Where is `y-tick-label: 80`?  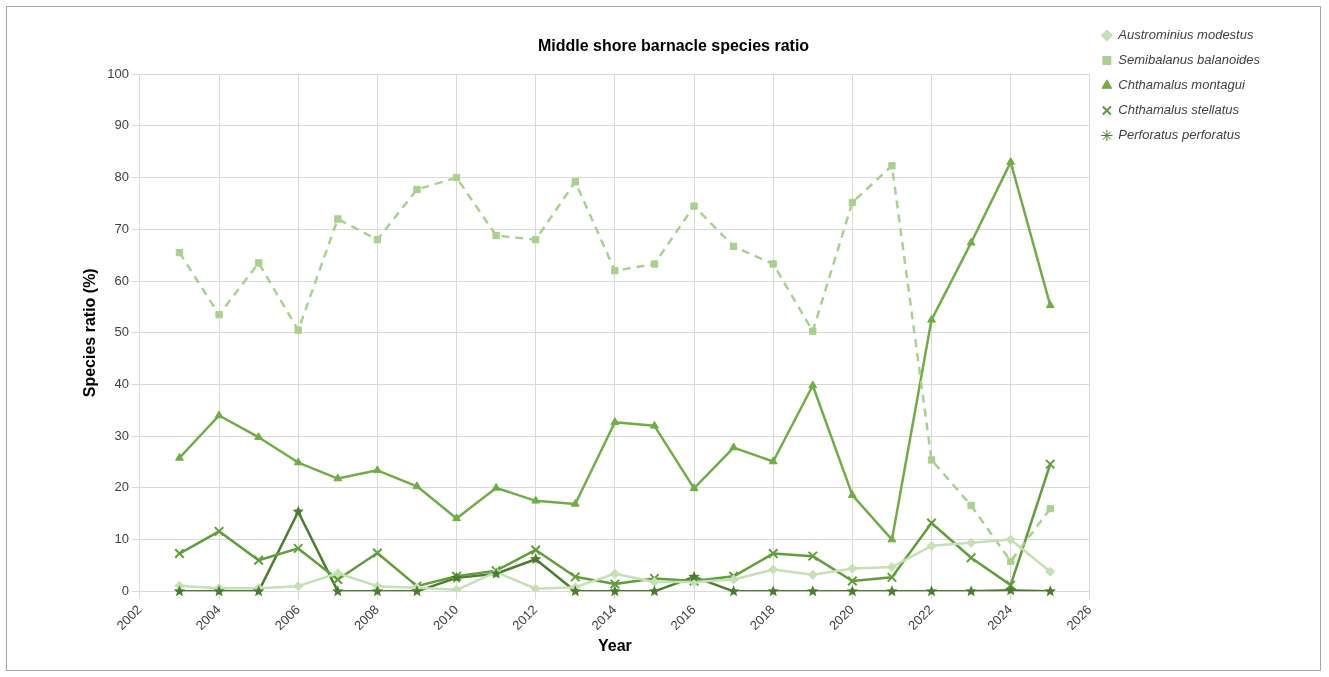 y-tick-label: 80 is located at coordinates (121, 177).